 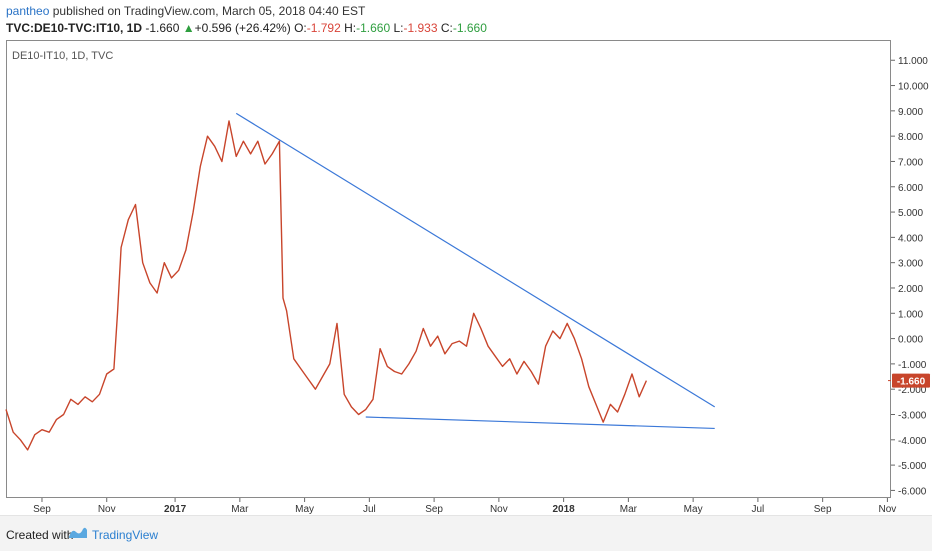 I want to click on y-tick-label: -1.000, so click(x=912, y=365).